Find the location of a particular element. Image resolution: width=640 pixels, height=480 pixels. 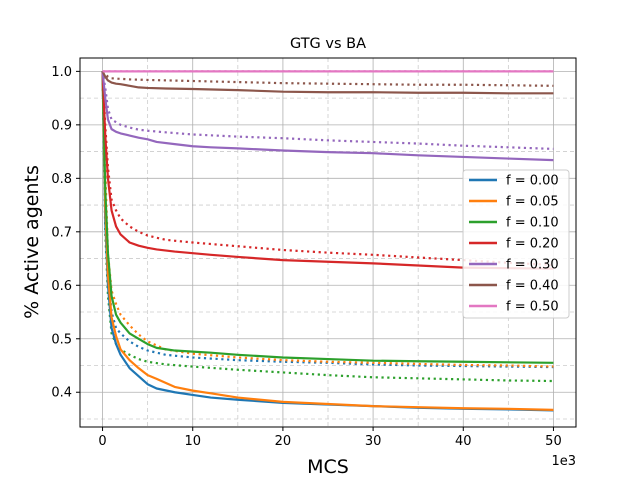

y-tick-label: 0.5 is located at coordinates (61, 339).